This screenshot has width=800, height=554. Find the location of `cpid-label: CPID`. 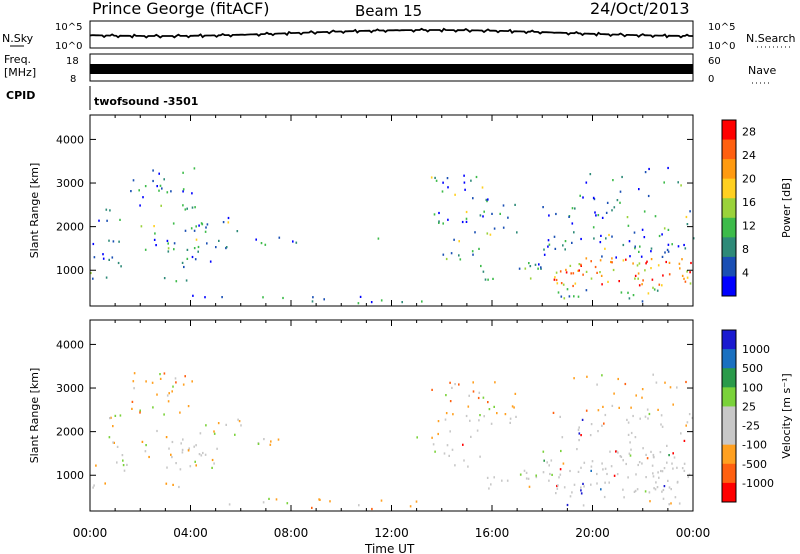

cpid-label: CPID is located at coordinates (20, 95).